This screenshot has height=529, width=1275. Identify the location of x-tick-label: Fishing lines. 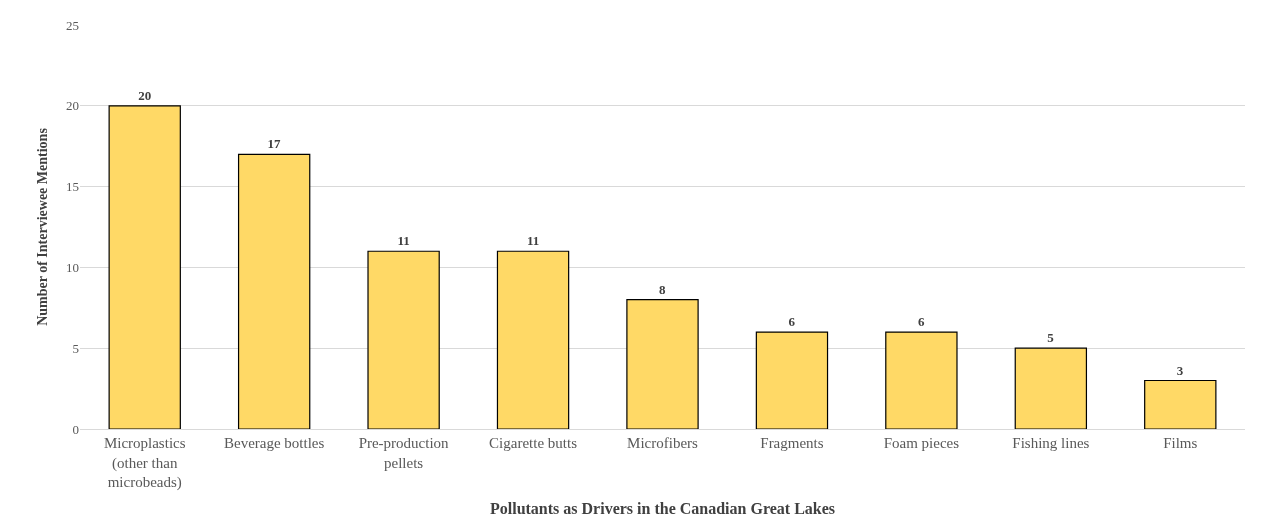
(1051, 443).